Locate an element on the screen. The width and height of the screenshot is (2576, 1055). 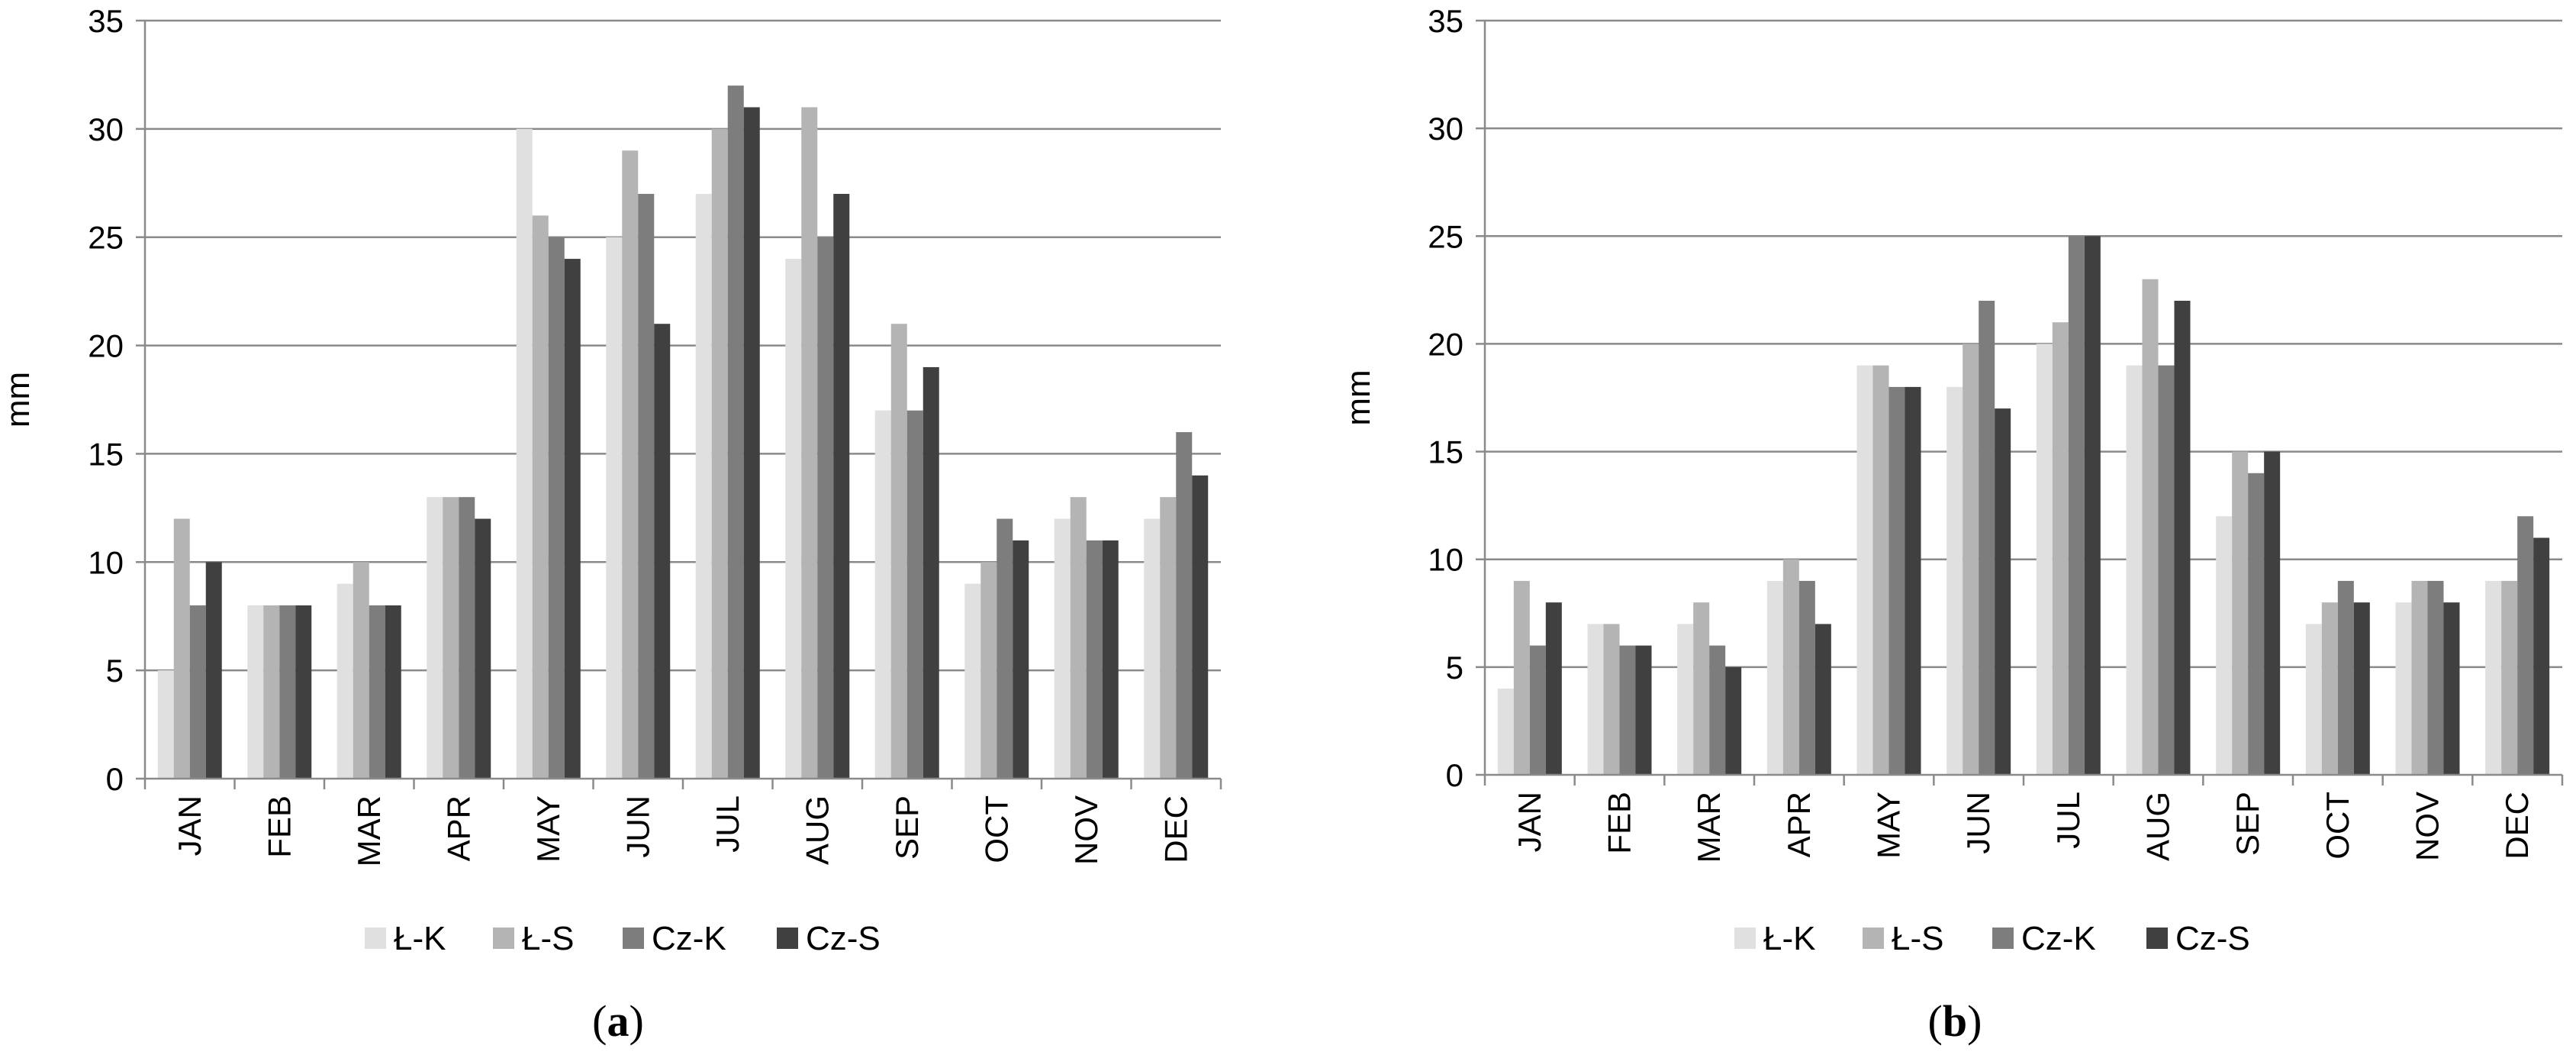
legend: Ł-K Ł-S Cz-K Cz-S is located at coordinates (1992, 938).